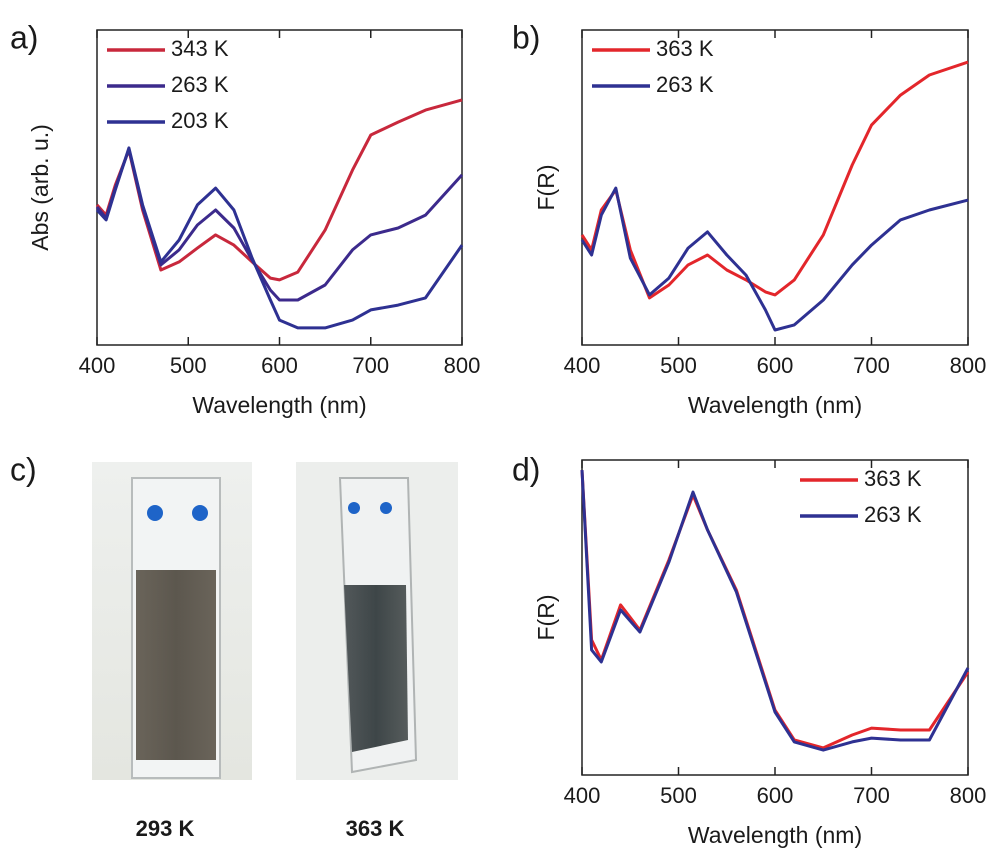  I want to click on legend-label: 203 K, so click(200, 120).